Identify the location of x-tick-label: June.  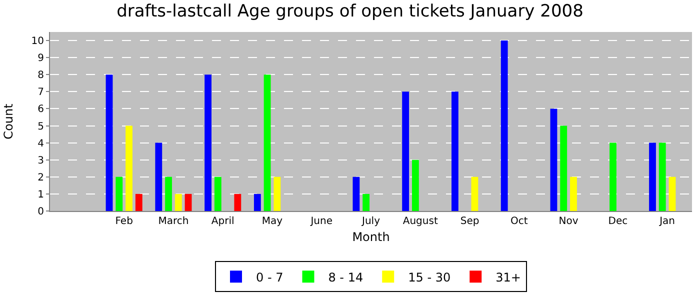
(321, 221).